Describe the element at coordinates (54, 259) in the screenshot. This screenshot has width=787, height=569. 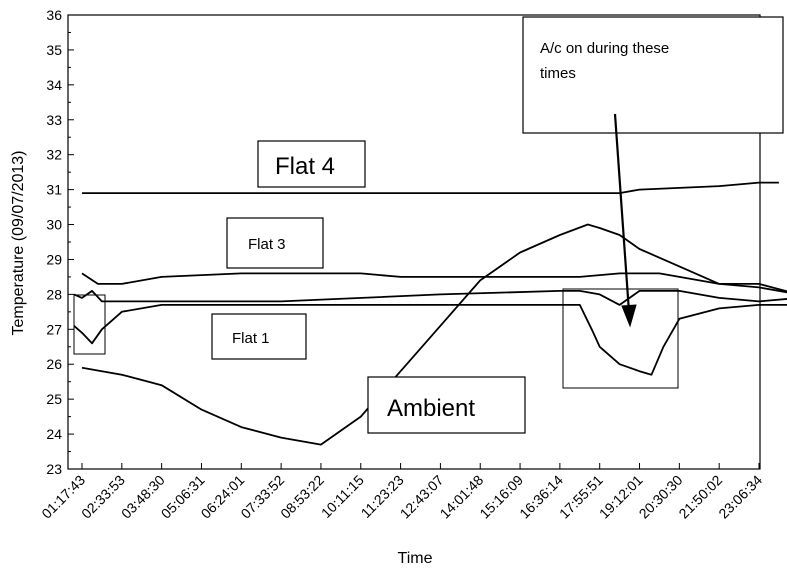
I see `y-tick-label: 29` at that location.